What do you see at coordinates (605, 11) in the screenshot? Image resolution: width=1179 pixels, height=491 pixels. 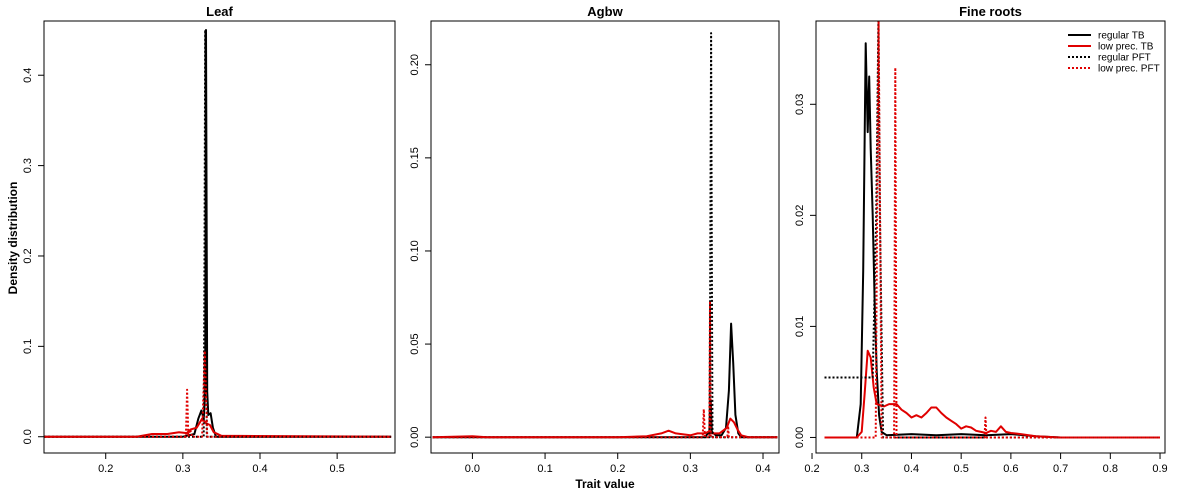 I see `panel-title: Agbw` at bounding box center [605, 11].